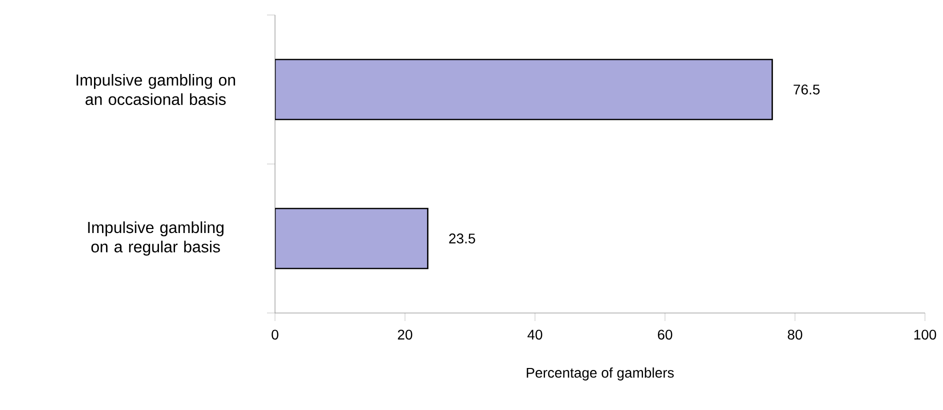  What do you see at coordinates (925, 335) in the screenshot?
I see `x-tick-label: 100` at bounding box center [925, 335].